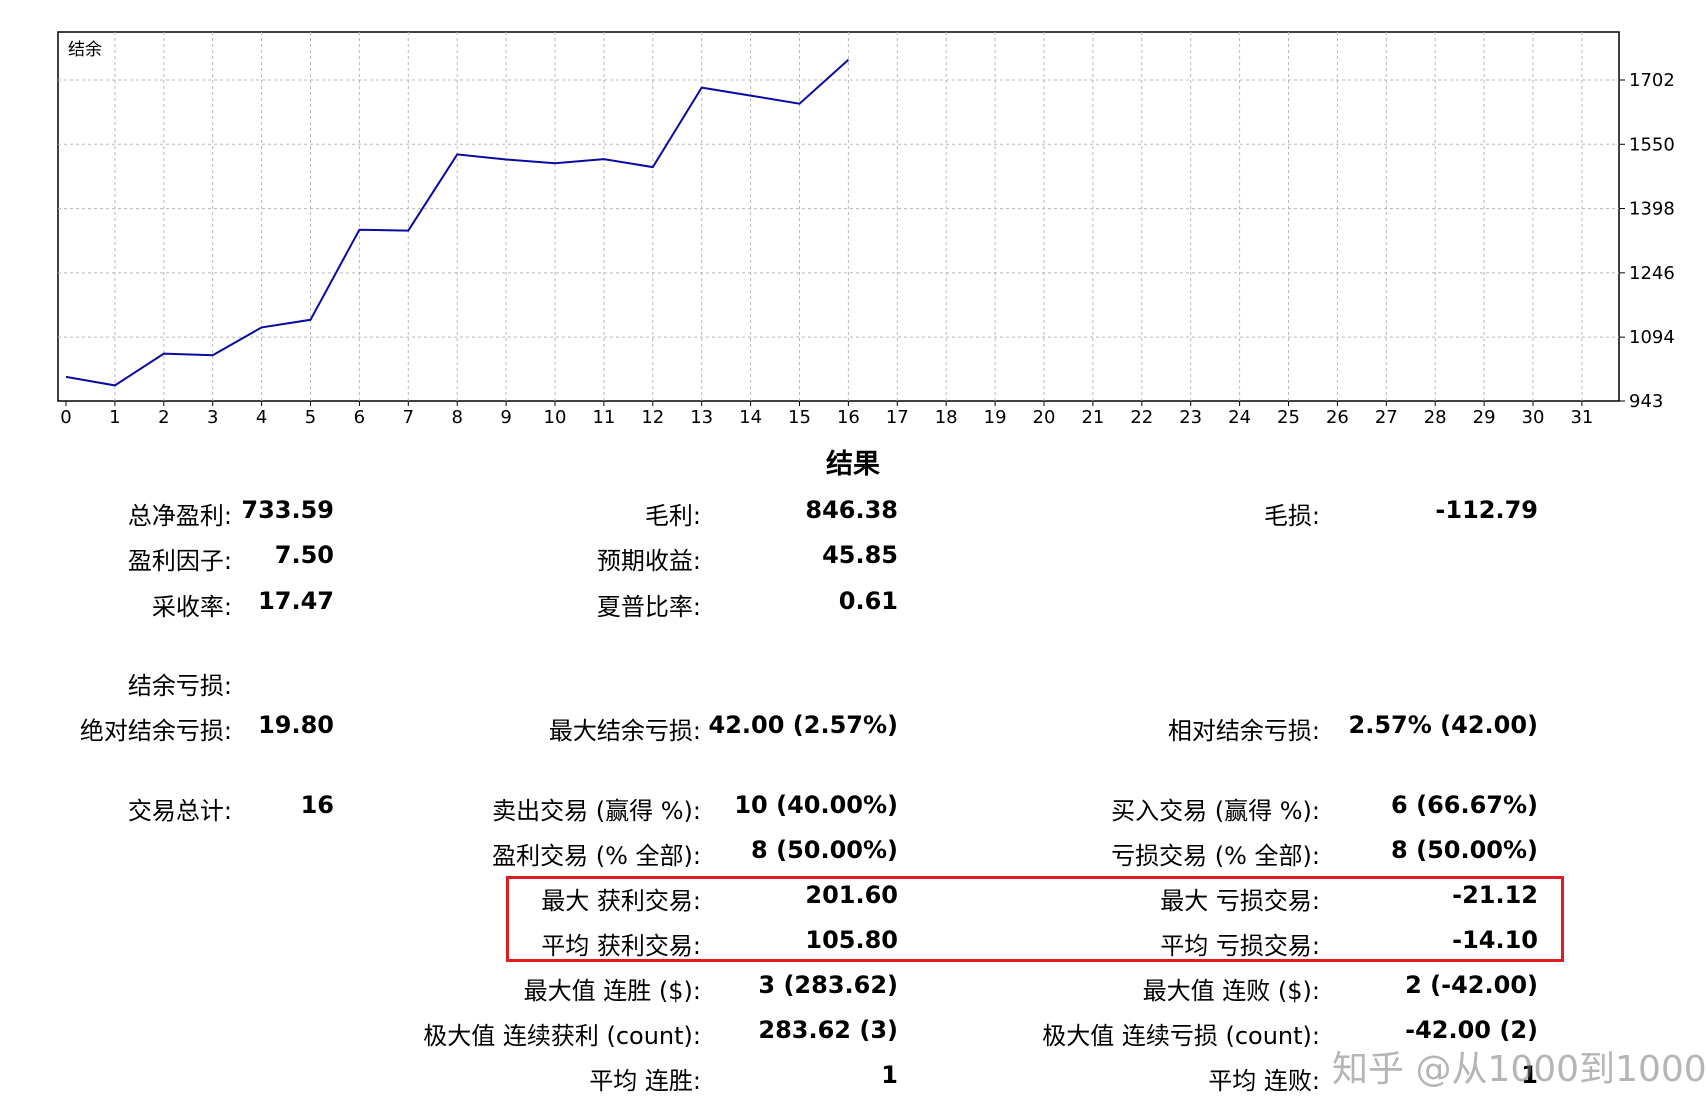  What do you see at coordinates (1337, 417) in the screenshot?
I see `x-tick-label: 26` at bounding box center [1337, 417].